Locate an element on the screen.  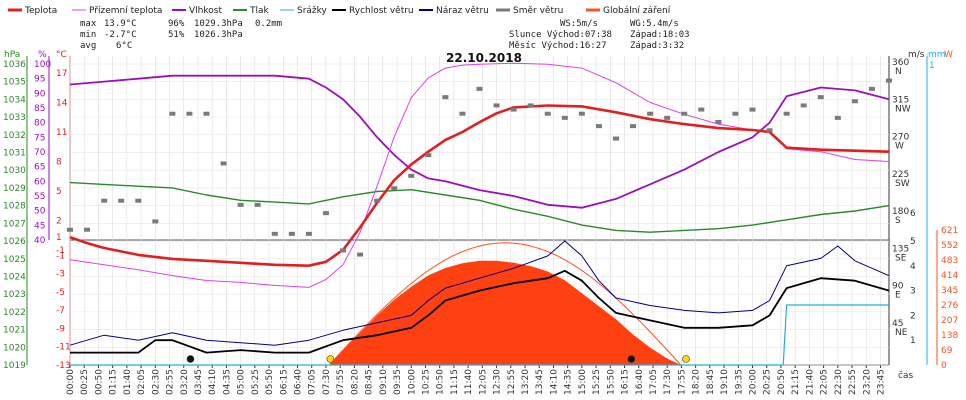
legend-label-vlhkost: Vlhkost is located at coordinates (205, 11).